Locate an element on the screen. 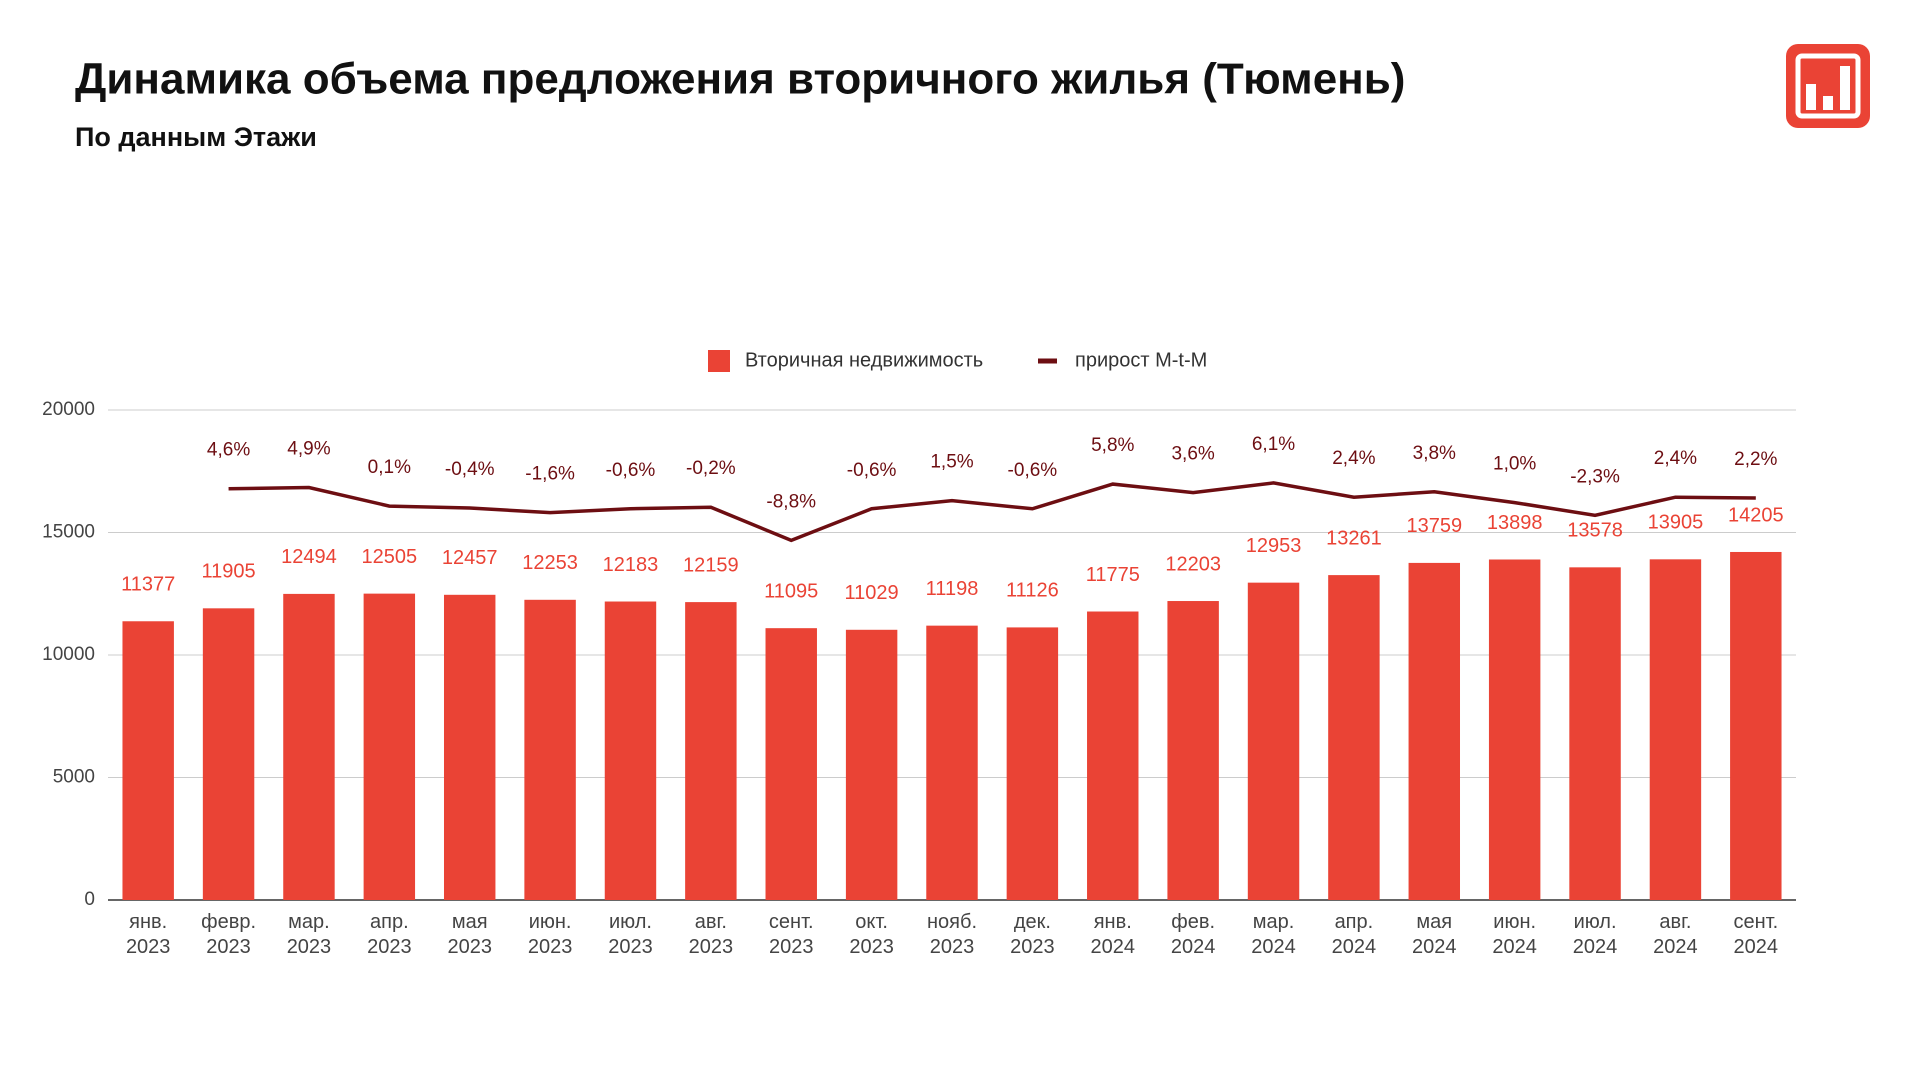 The height and width of the screenshot is (1079, 1919). y-tick-label: 5000 is located at coordinates (74, 777).